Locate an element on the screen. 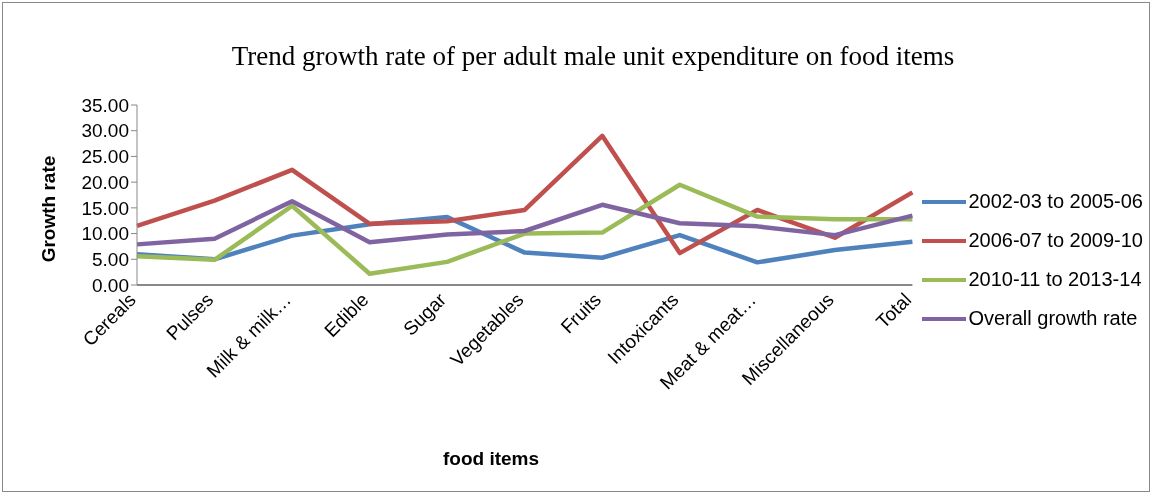  y-tick-label: 0.00 is located at coordinates (110, 285).